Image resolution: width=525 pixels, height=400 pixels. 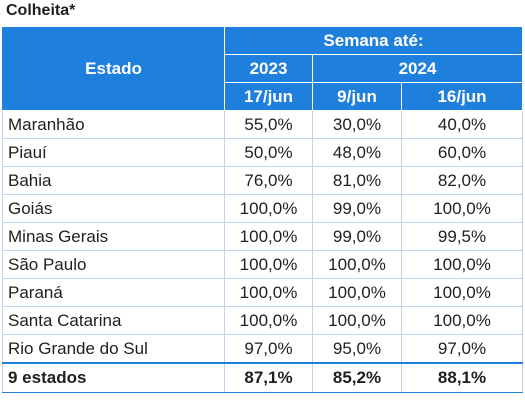 What do you see at coordinates (113, 236) in the screenshot?
I see `state-name: Minas Gerais` at bounding box center [113, 236].